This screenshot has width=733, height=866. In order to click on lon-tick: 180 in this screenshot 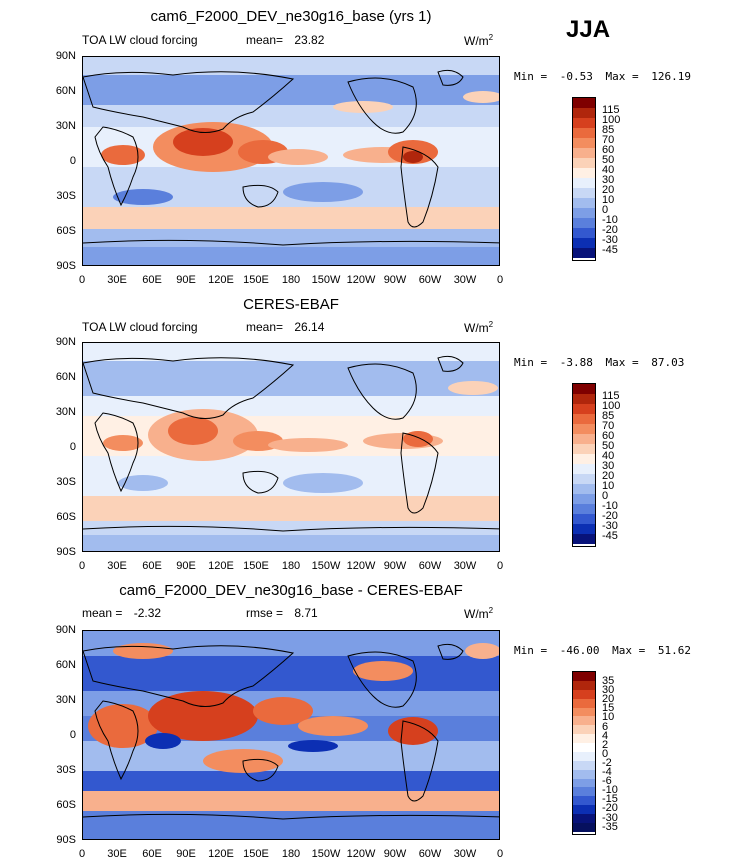, I will do `click(291, 280)`.